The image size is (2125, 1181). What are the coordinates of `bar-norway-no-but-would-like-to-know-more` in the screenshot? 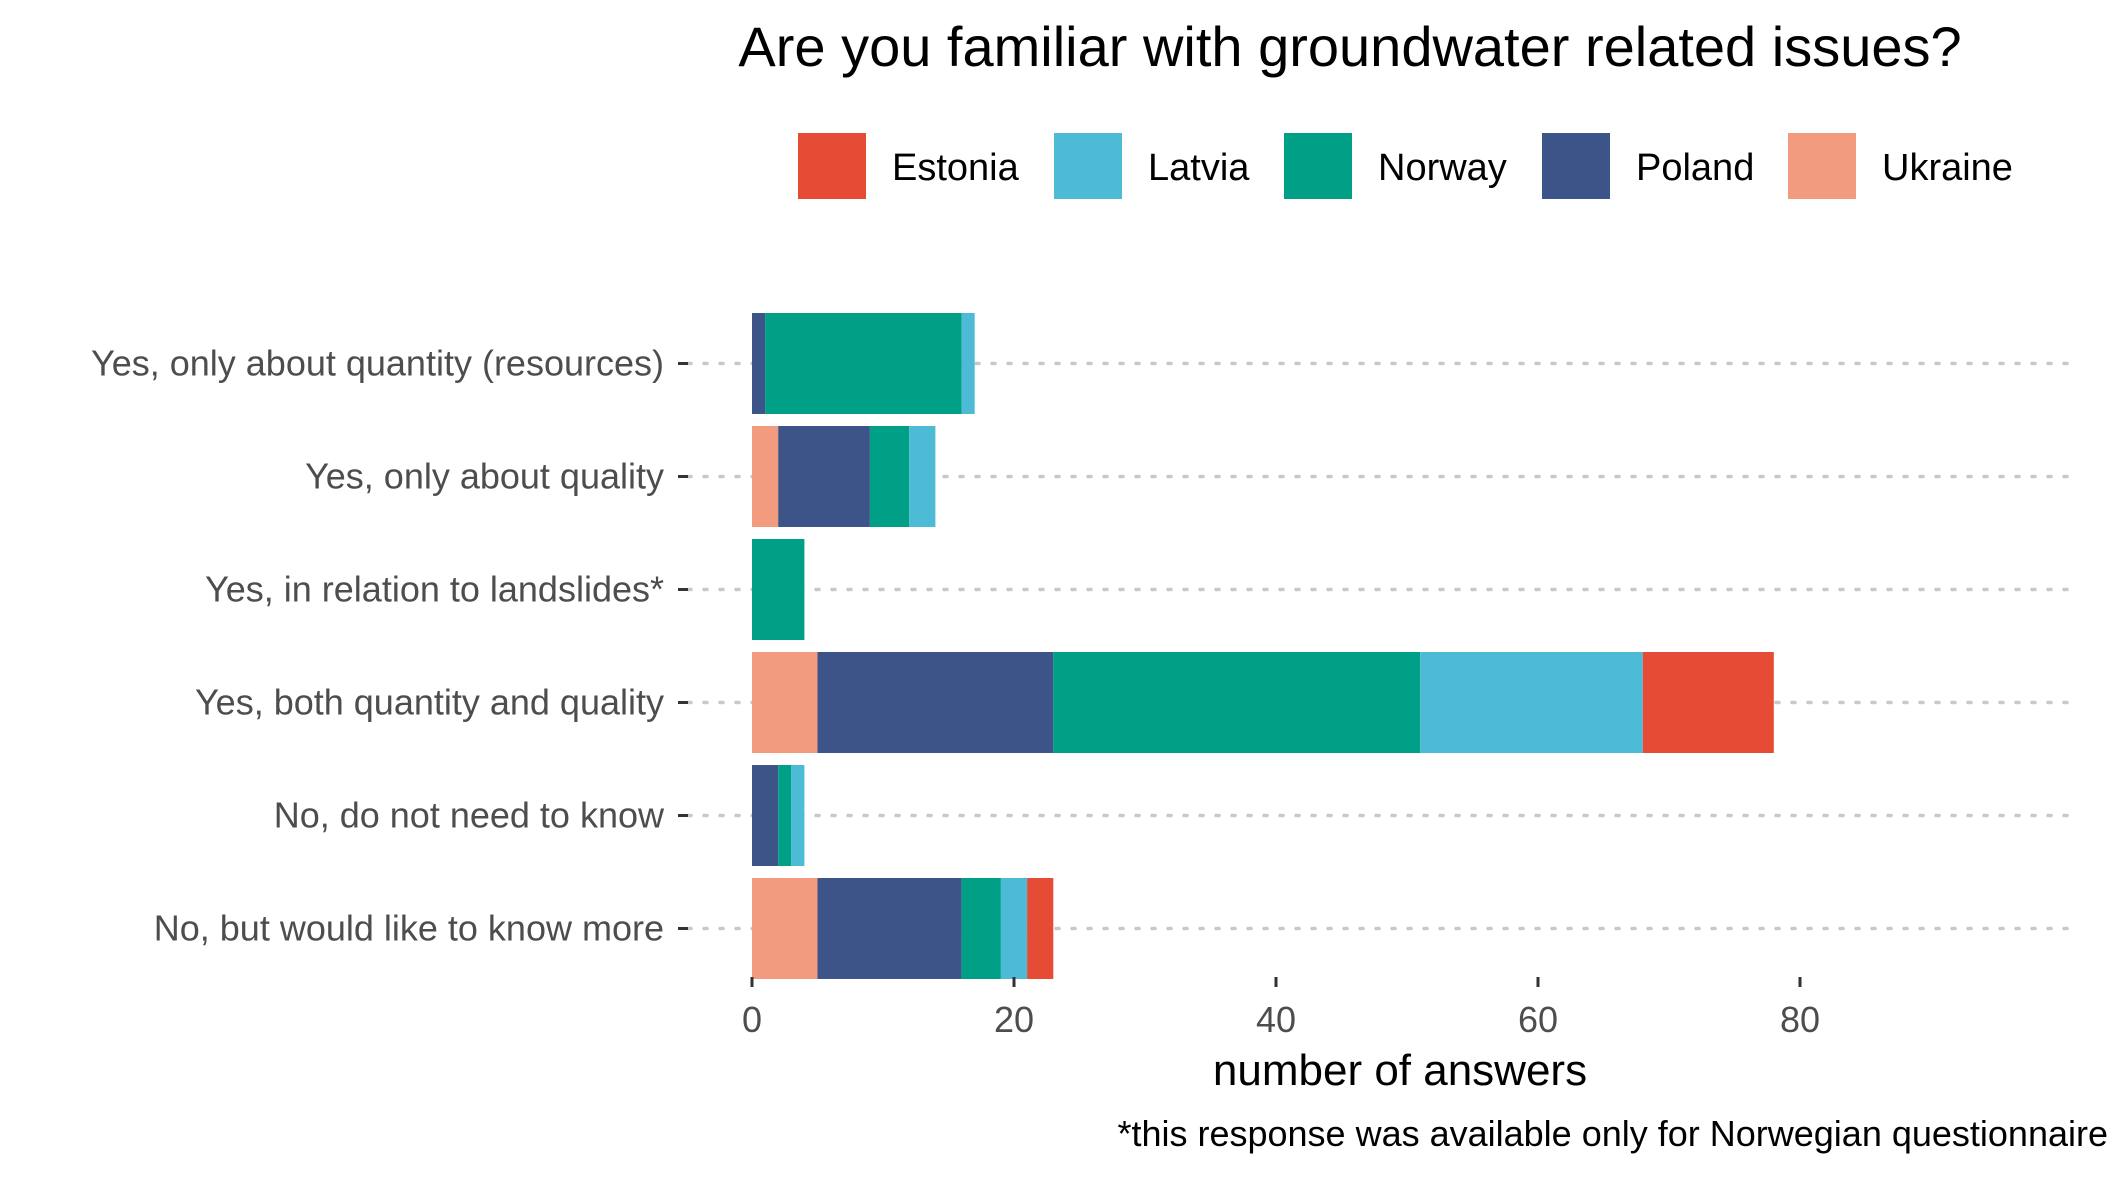 It's located at (981, 928).